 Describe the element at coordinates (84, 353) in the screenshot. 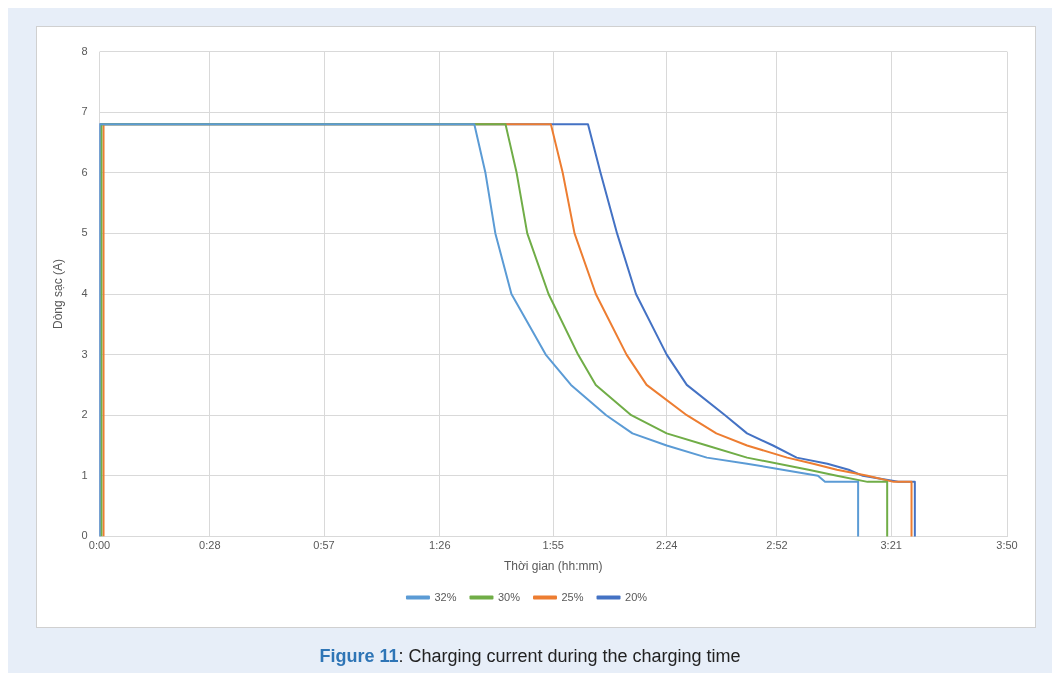

I see `y-tick-label: 3` at that location.